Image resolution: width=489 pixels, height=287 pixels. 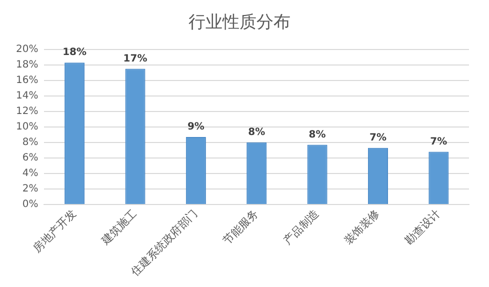 I want to click on x-tick-label: 勘查设计, so click(x=422, y=227).